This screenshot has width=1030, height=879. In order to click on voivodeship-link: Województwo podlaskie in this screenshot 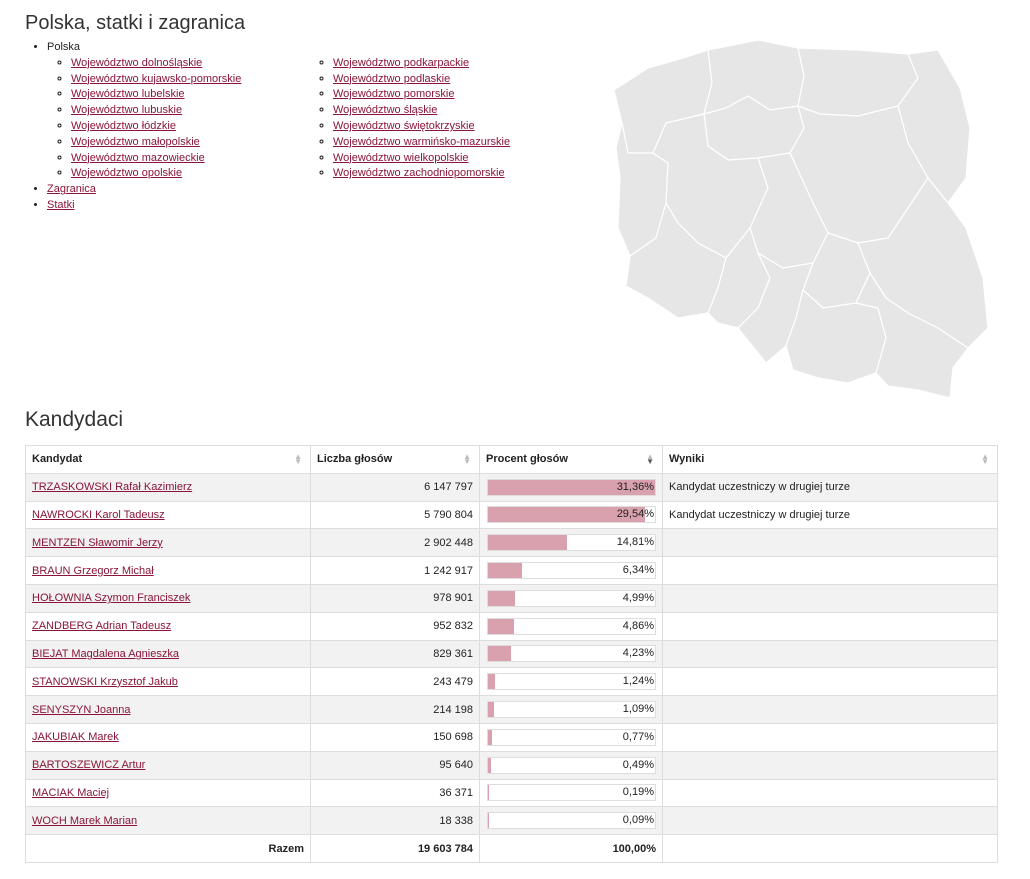, I will do `click(392, 78)`.